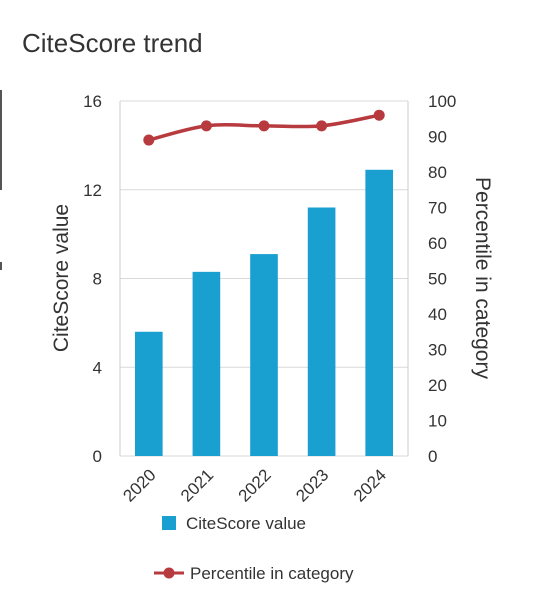  I want to click on y2-tick-label: 90, so click(437, 137).